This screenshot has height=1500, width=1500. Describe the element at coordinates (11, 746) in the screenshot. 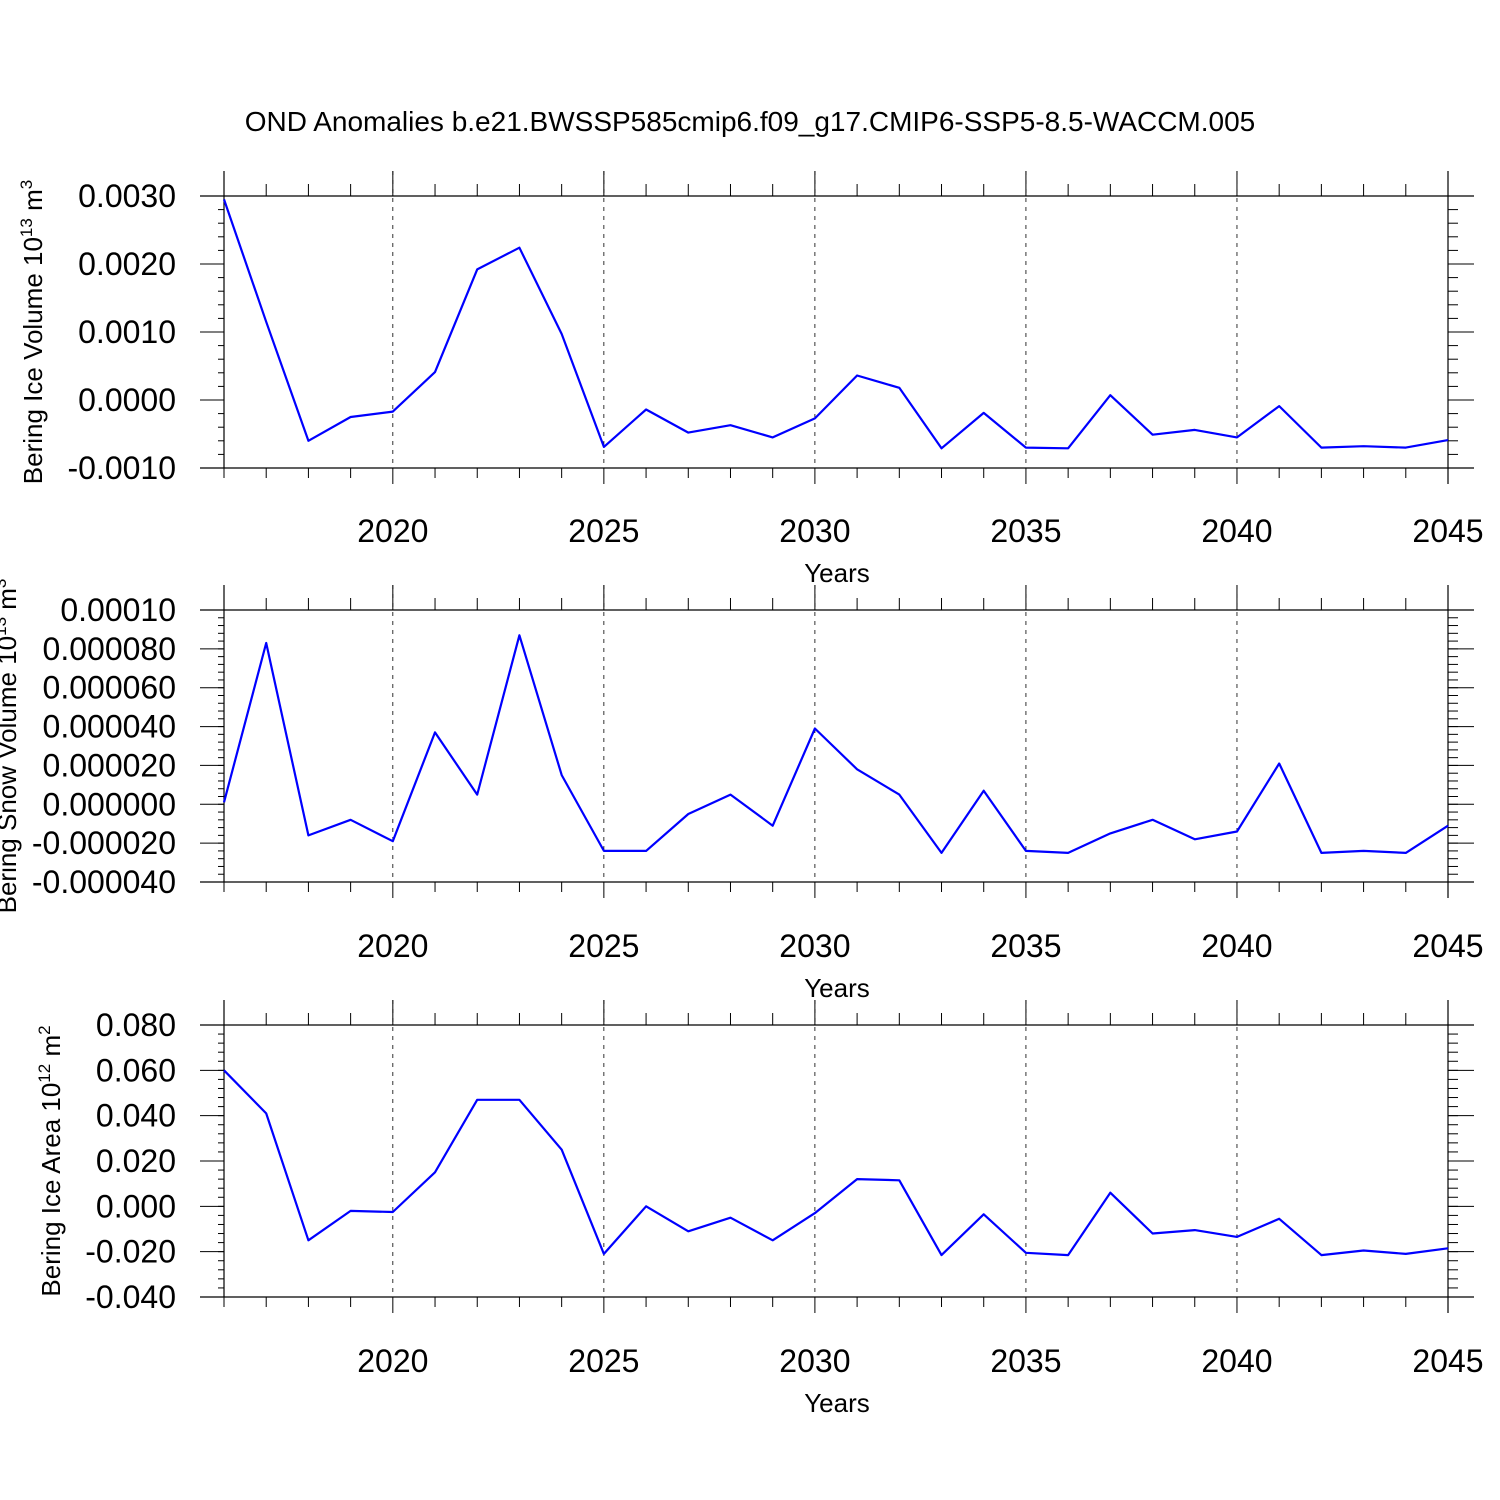

I see `y-axis-title: Bering Snow Volume 1013 m3` at that location.